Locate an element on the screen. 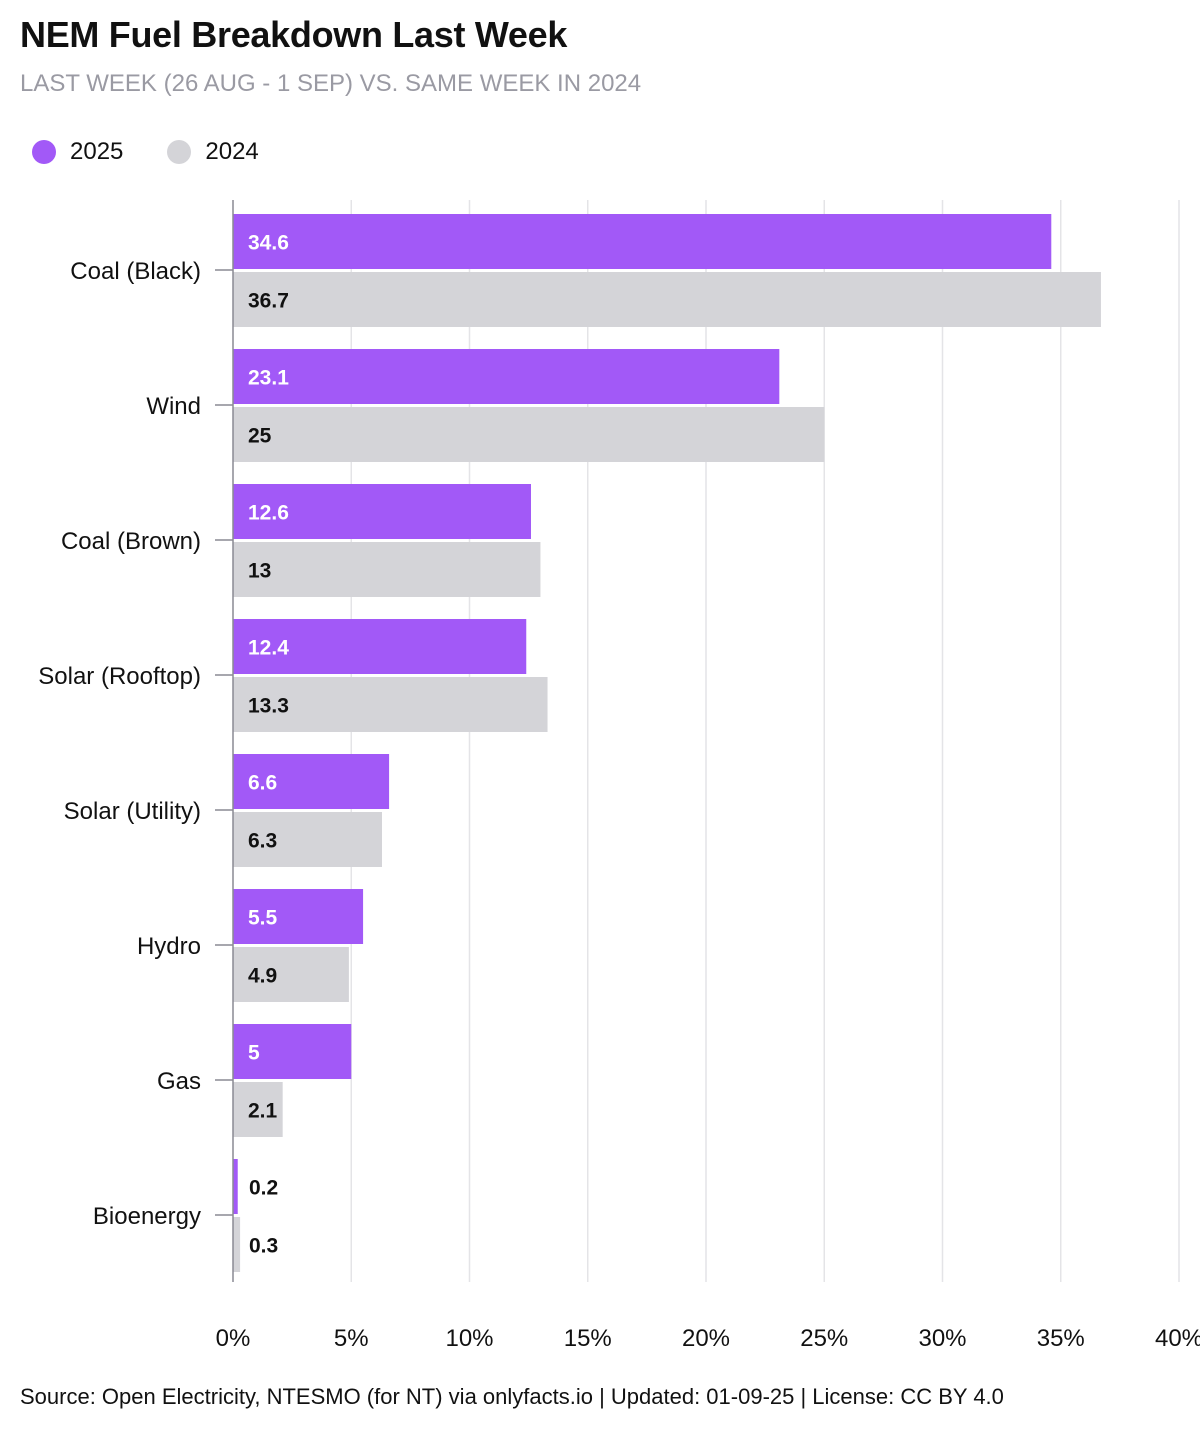  bar-2024-coal-black is located at coordinates (667, 299).